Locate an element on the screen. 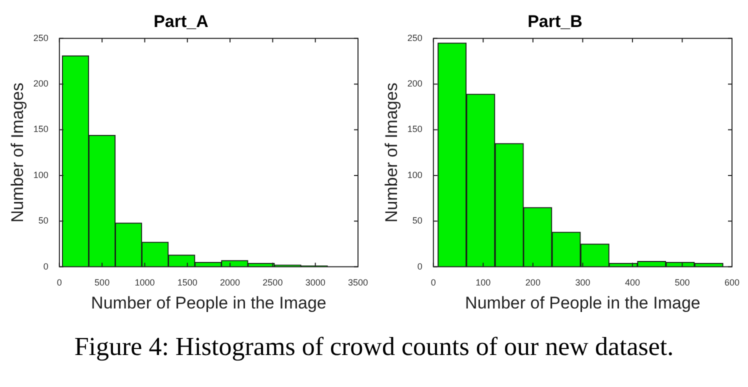 This screenshot has height=387, width=748. x-tick-label: 3000 is located at coordinates (315, 283).